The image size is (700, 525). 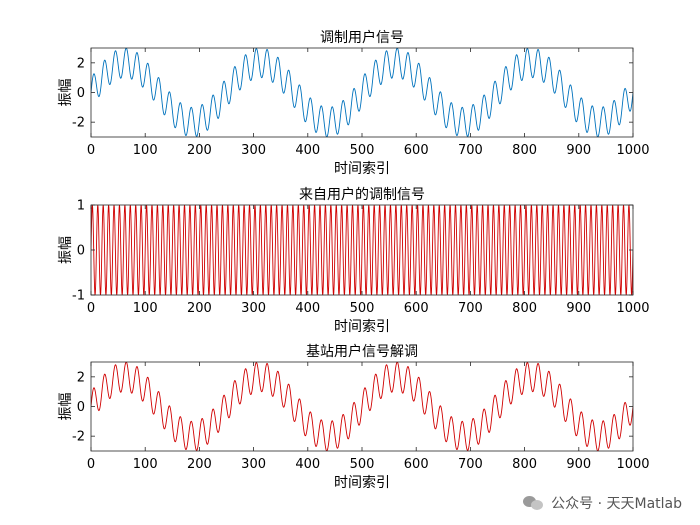 I want to click on watermark: 公众号 · 天天Matlab, so click(x=602, y=503).